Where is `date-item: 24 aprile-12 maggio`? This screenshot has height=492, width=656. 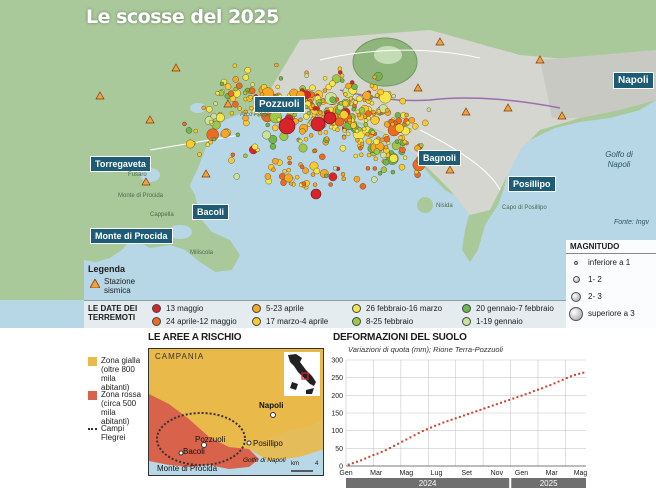 date-item: 24 aprile-12 maggio is located at coordinates (194, 321).